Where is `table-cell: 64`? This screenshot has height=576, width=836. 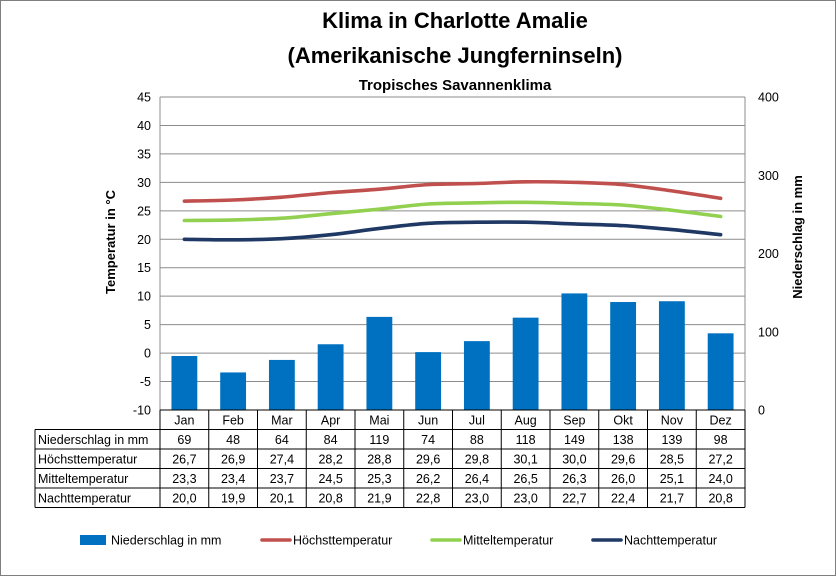 table-cell: 64 is located at coordinates (282, 440).